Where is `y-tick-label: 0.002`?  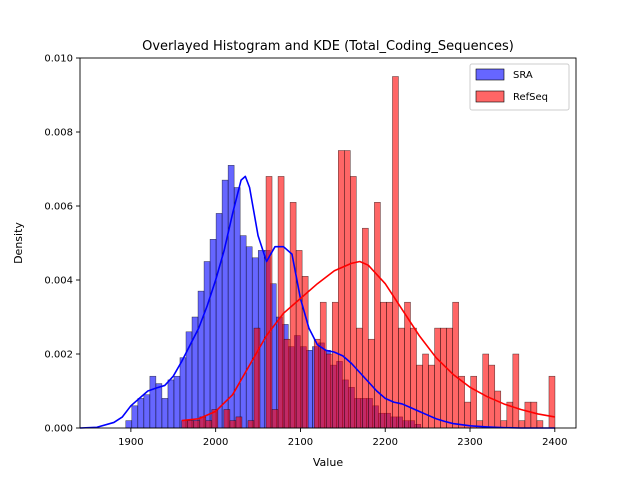 y-tick-label: 0.002 is located at coordinates (58, 355).